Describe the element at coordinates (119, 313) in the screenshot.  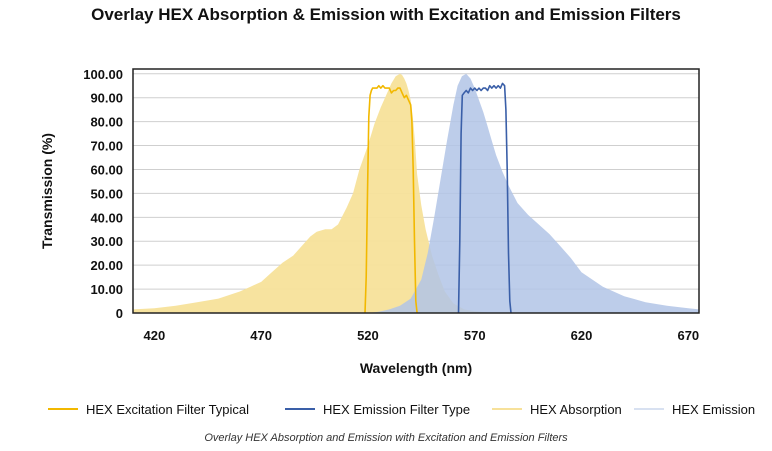
I see `y-tick-label-0: 0` at that location.